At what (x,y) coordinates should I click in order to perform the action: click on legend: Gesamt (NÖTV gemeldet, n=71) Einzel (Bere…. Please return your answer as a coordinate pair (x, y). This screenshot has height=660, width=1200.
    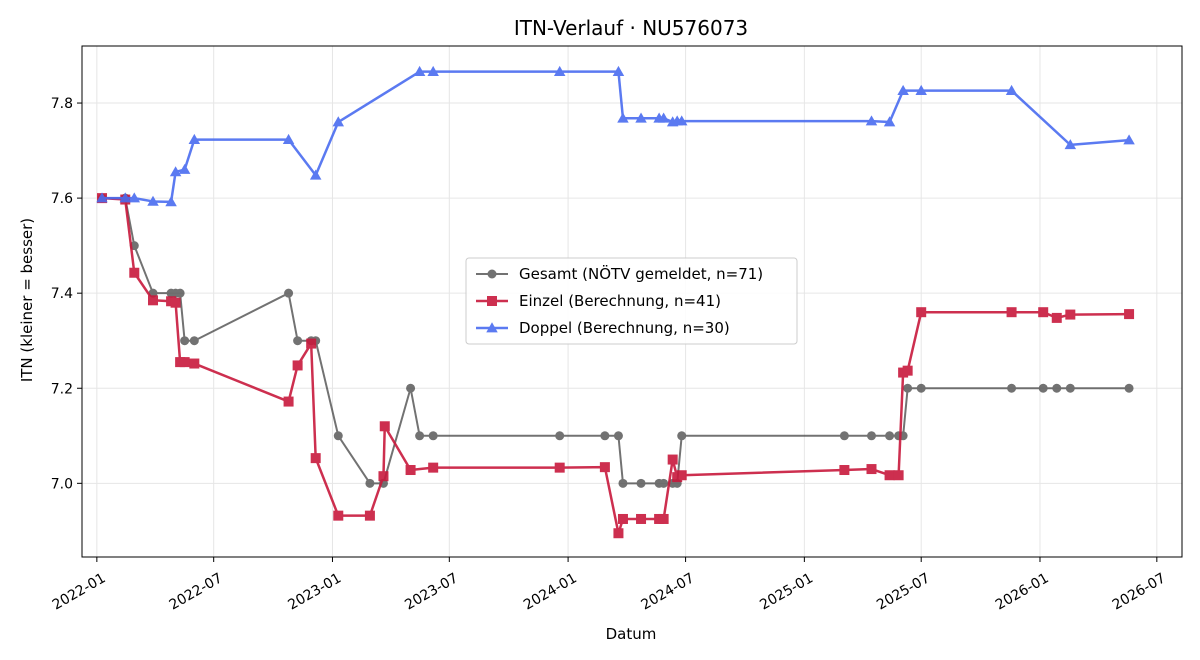
    Looking at the image, I should click on (631, 301).